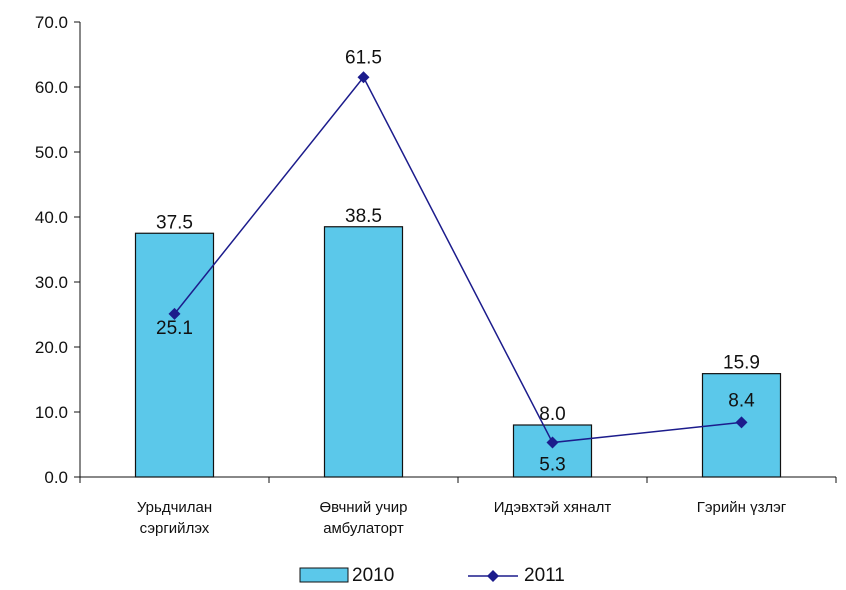 The image size is (846, 590). Describe the element at coordinates (552, 414) in the screenshot. I see `bar-label-2010: 8.0` at that location.